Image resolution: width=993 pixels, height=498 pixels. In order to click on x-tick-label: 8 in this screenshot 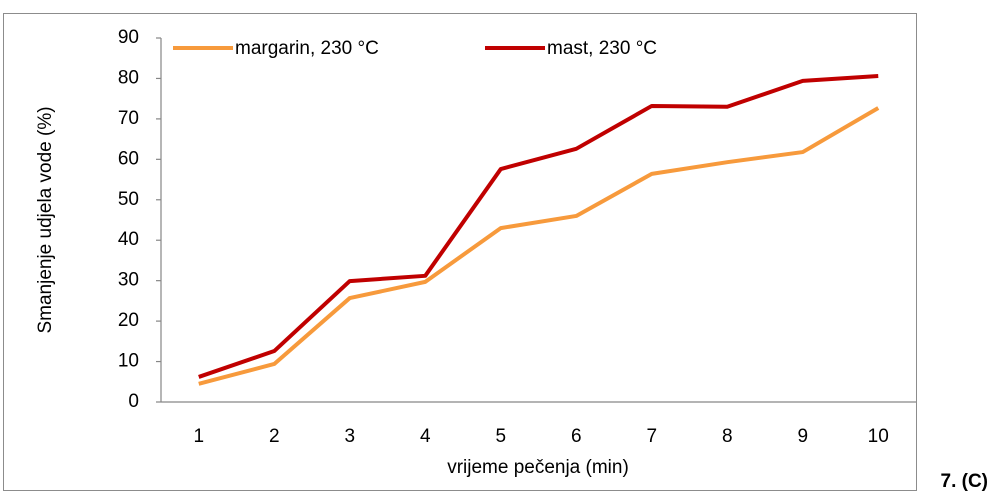, I will do `click(727, 436)`.